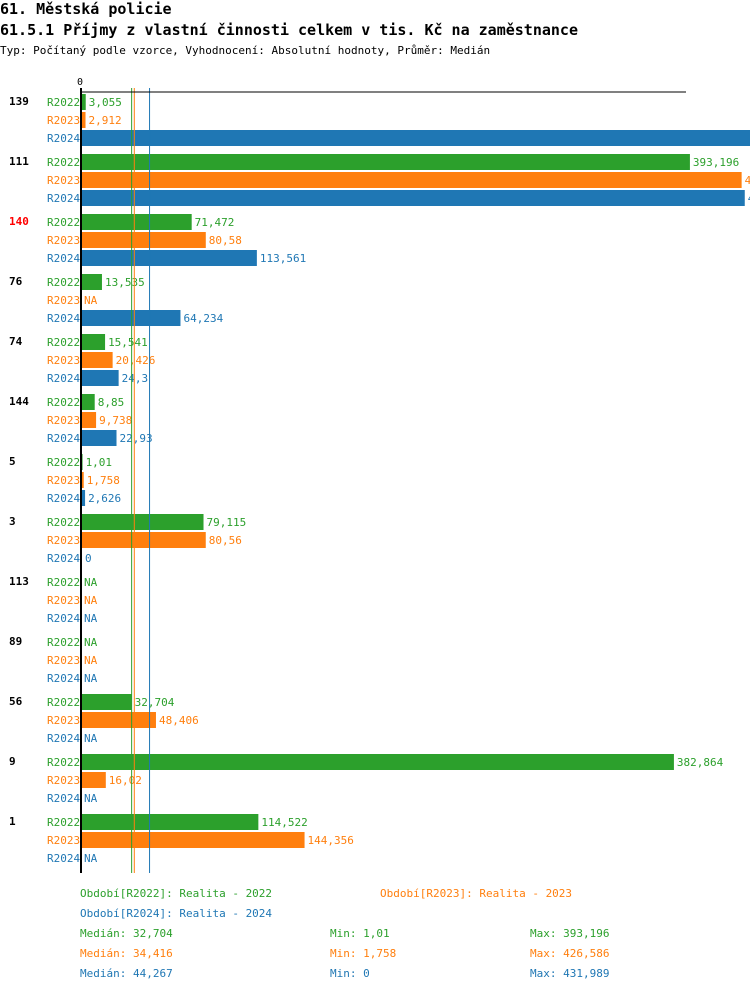 This screenshot has height=992, width=750. What do you see at coordinates (203, 318) in the screenshot?
I see `bar-value-label: 64,234` at bounding box center [203, 318].